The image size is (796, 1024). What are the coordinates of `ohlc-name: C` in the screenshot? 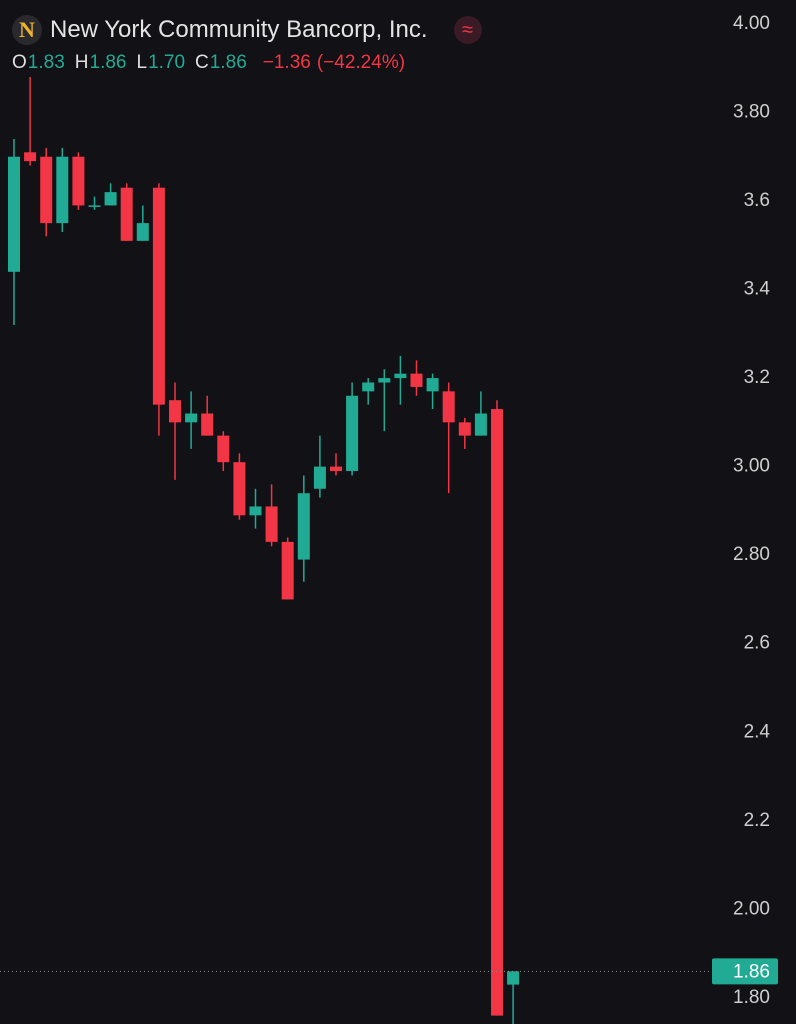 It's located at (202, 62).